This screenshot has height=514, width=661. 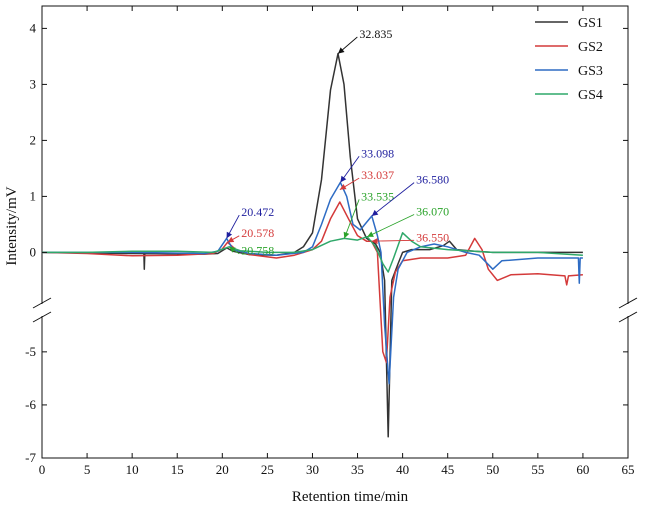 What do you see at coordinates (30, 457) in the screenshot?
I see `y-tick-label: -7` at bounding box center [30, 457].